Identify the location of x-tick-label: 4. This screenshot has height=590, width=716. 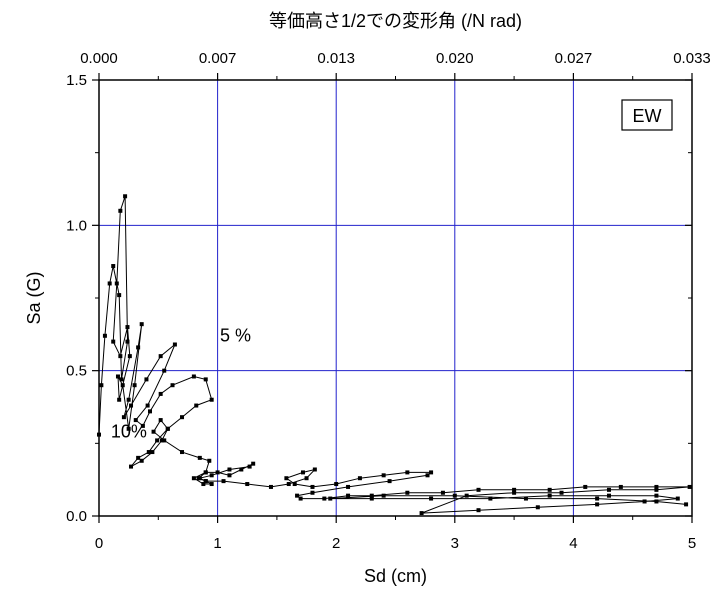
(573, 543).